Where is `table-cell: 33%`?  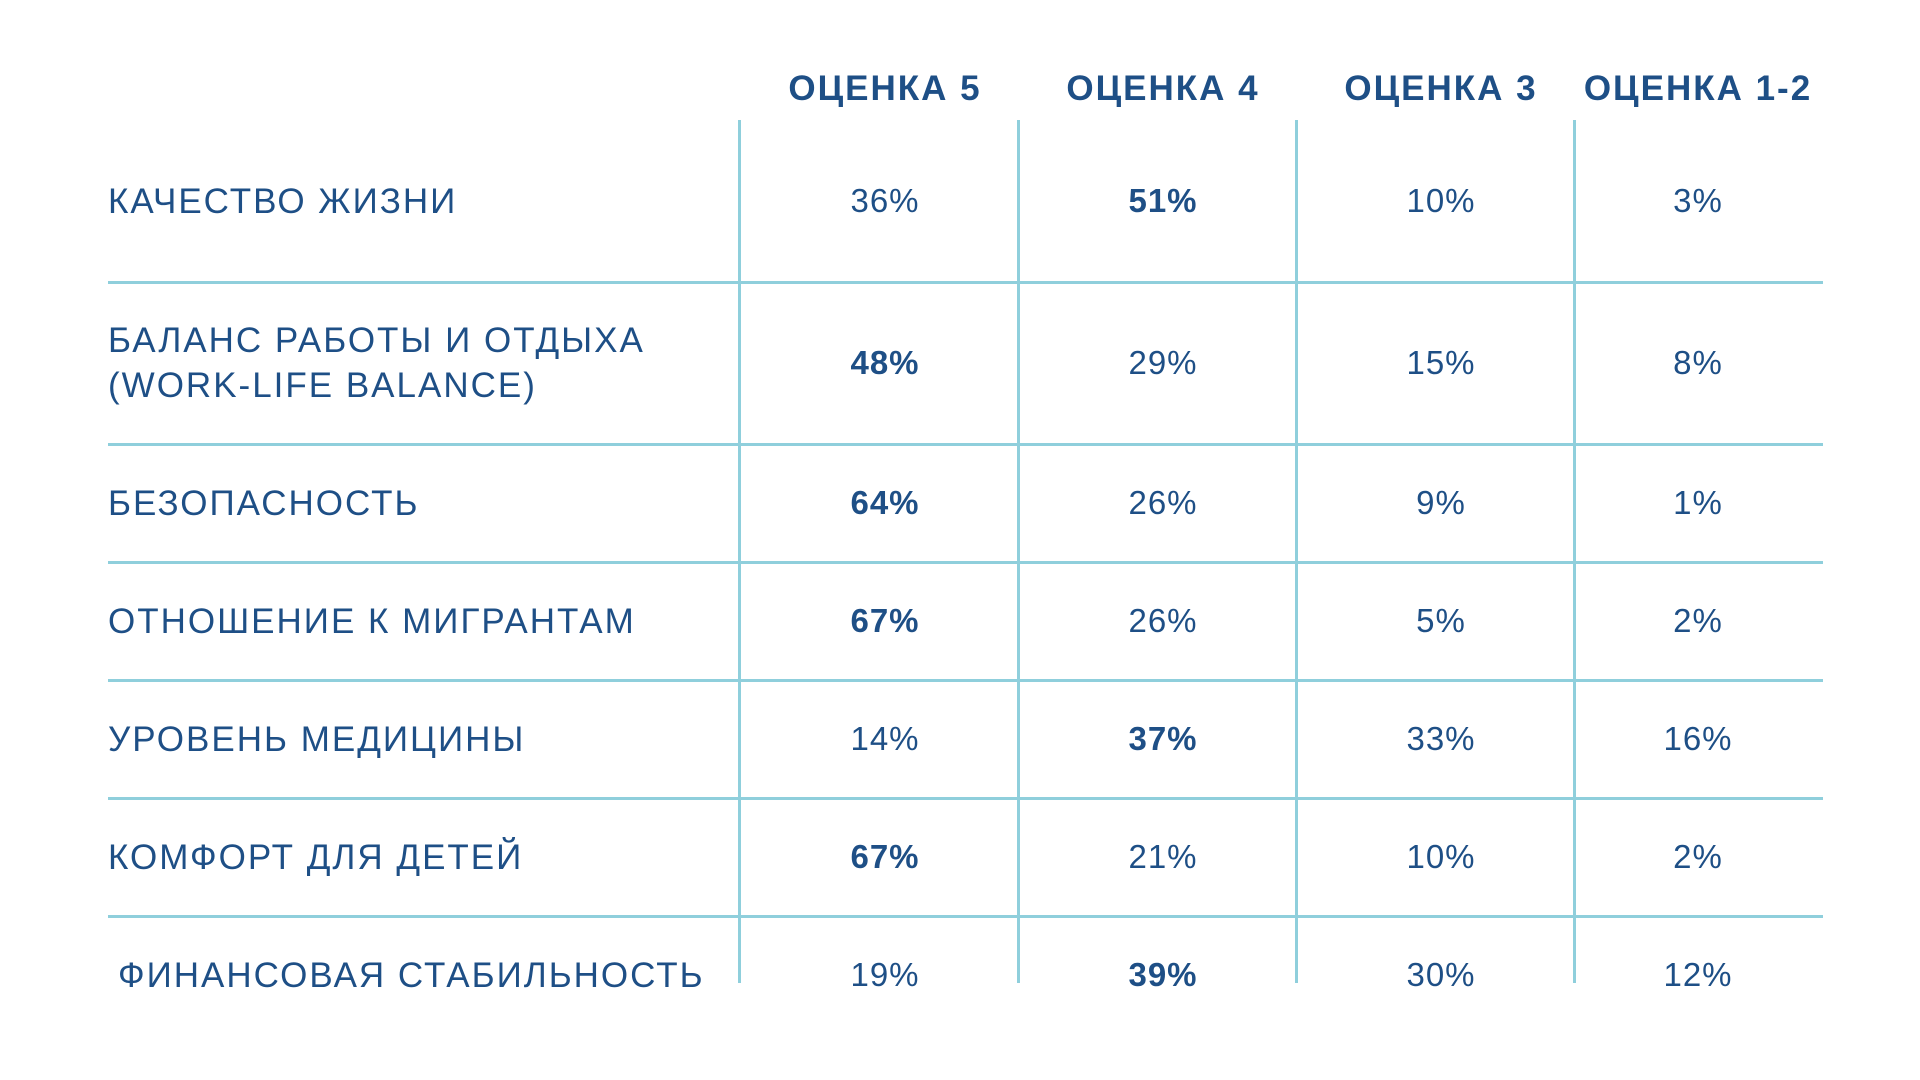
table-cell: 33% is located at coordinates (1441, 738).